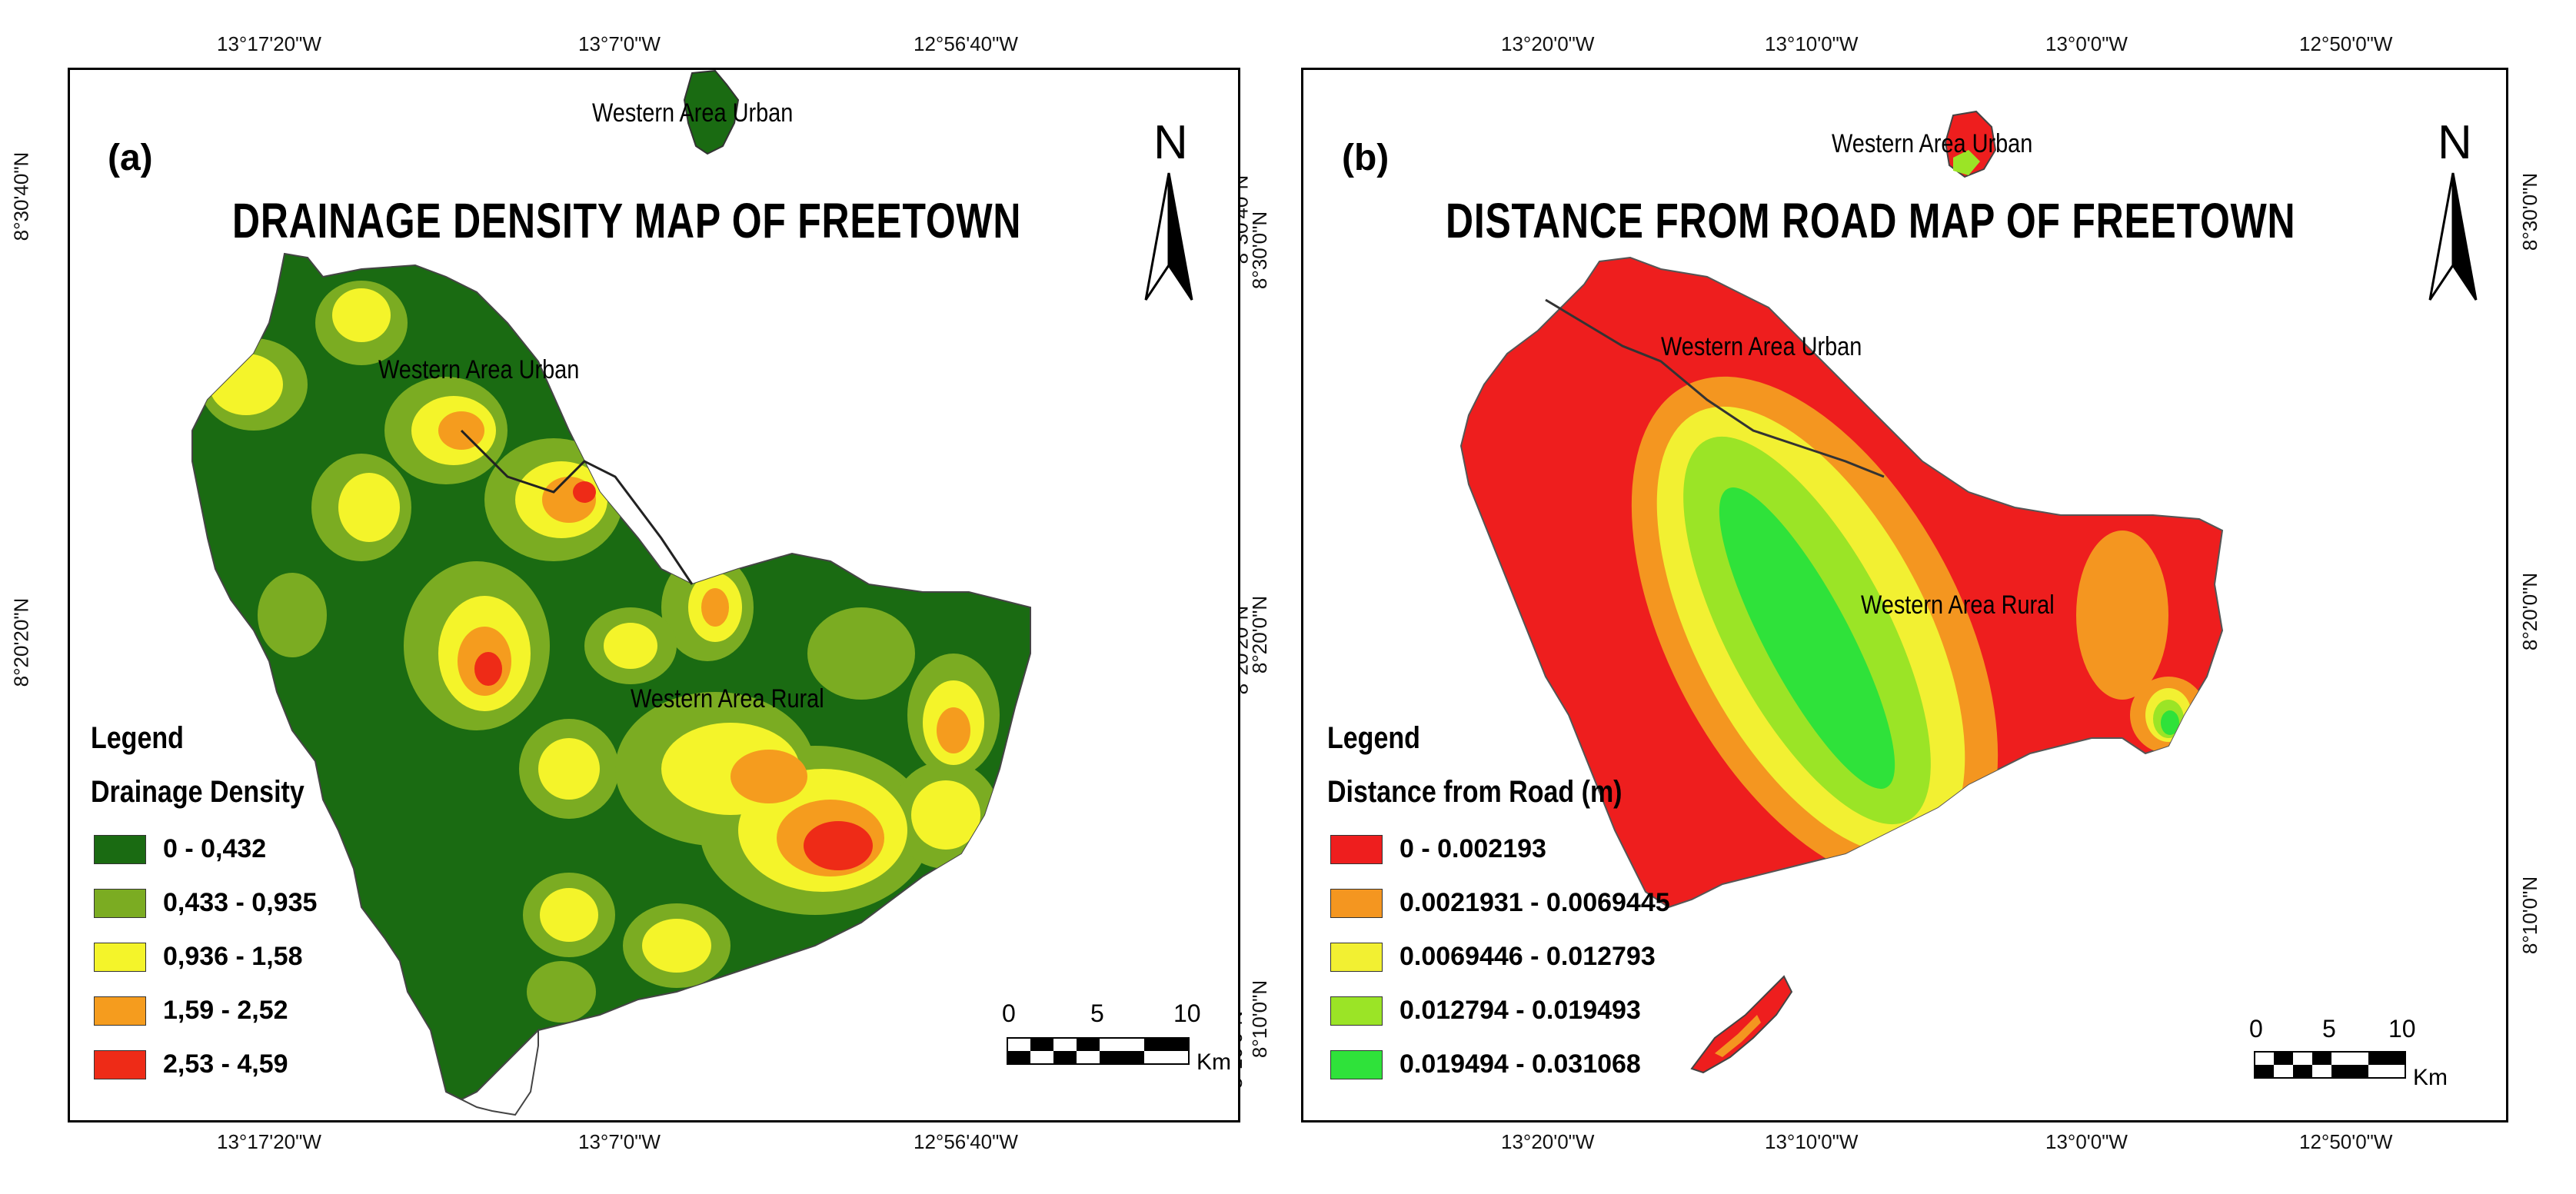  I want to click on legend-item-b-1: 0 - 0.002193, so click(1438, 849).